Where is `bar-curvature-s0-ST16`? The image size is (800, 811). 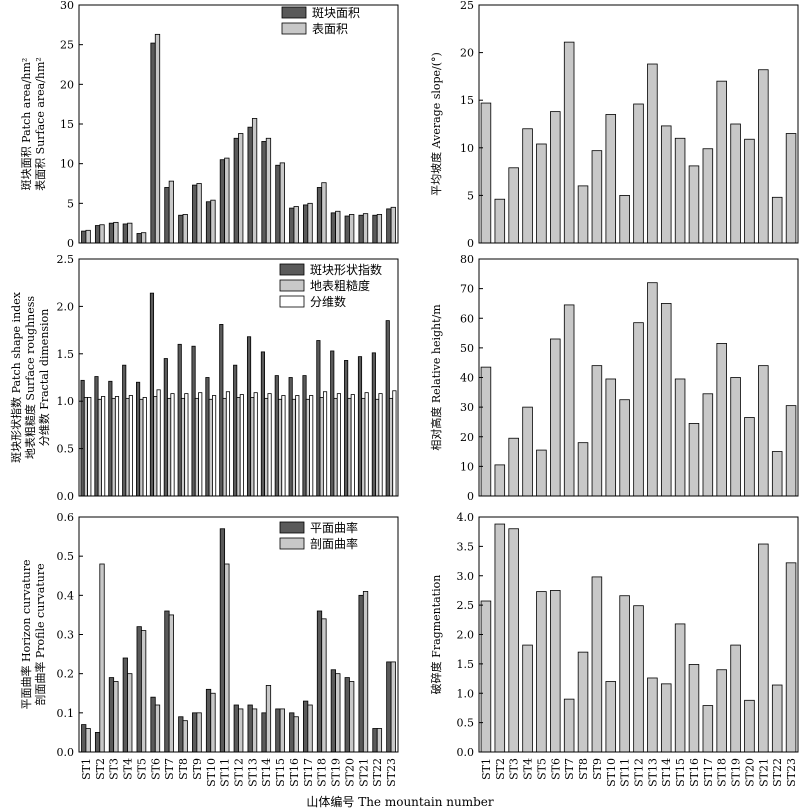
bar-curvature-s0-ST16 is located at coordinates (292, 732).